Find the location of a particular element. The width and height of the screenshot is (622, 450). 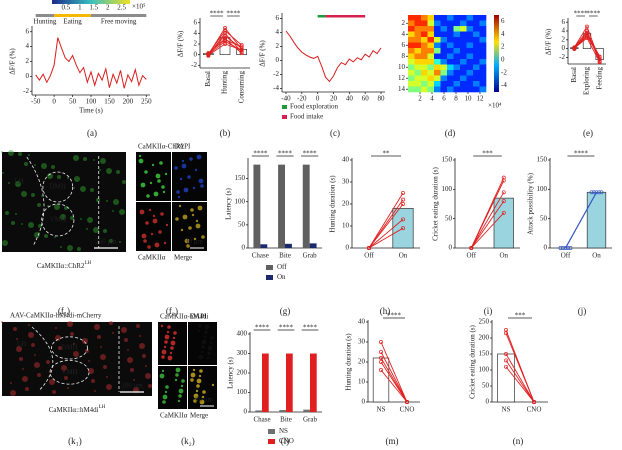

panel-label: (g) is located at coordinates (285, 311).